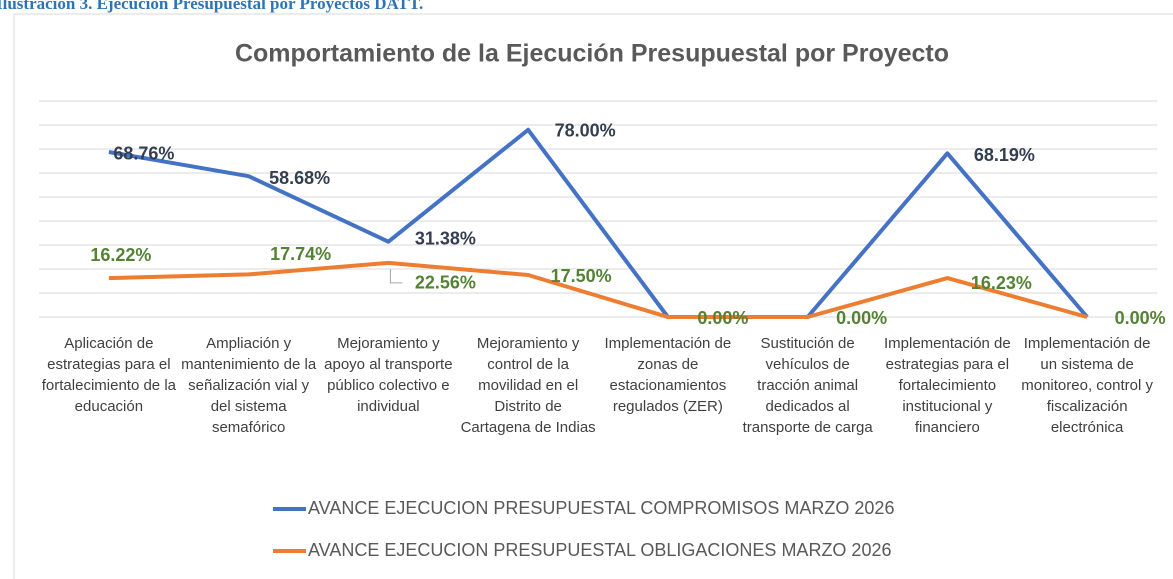  I want to click on series-line, so click(598, 289).